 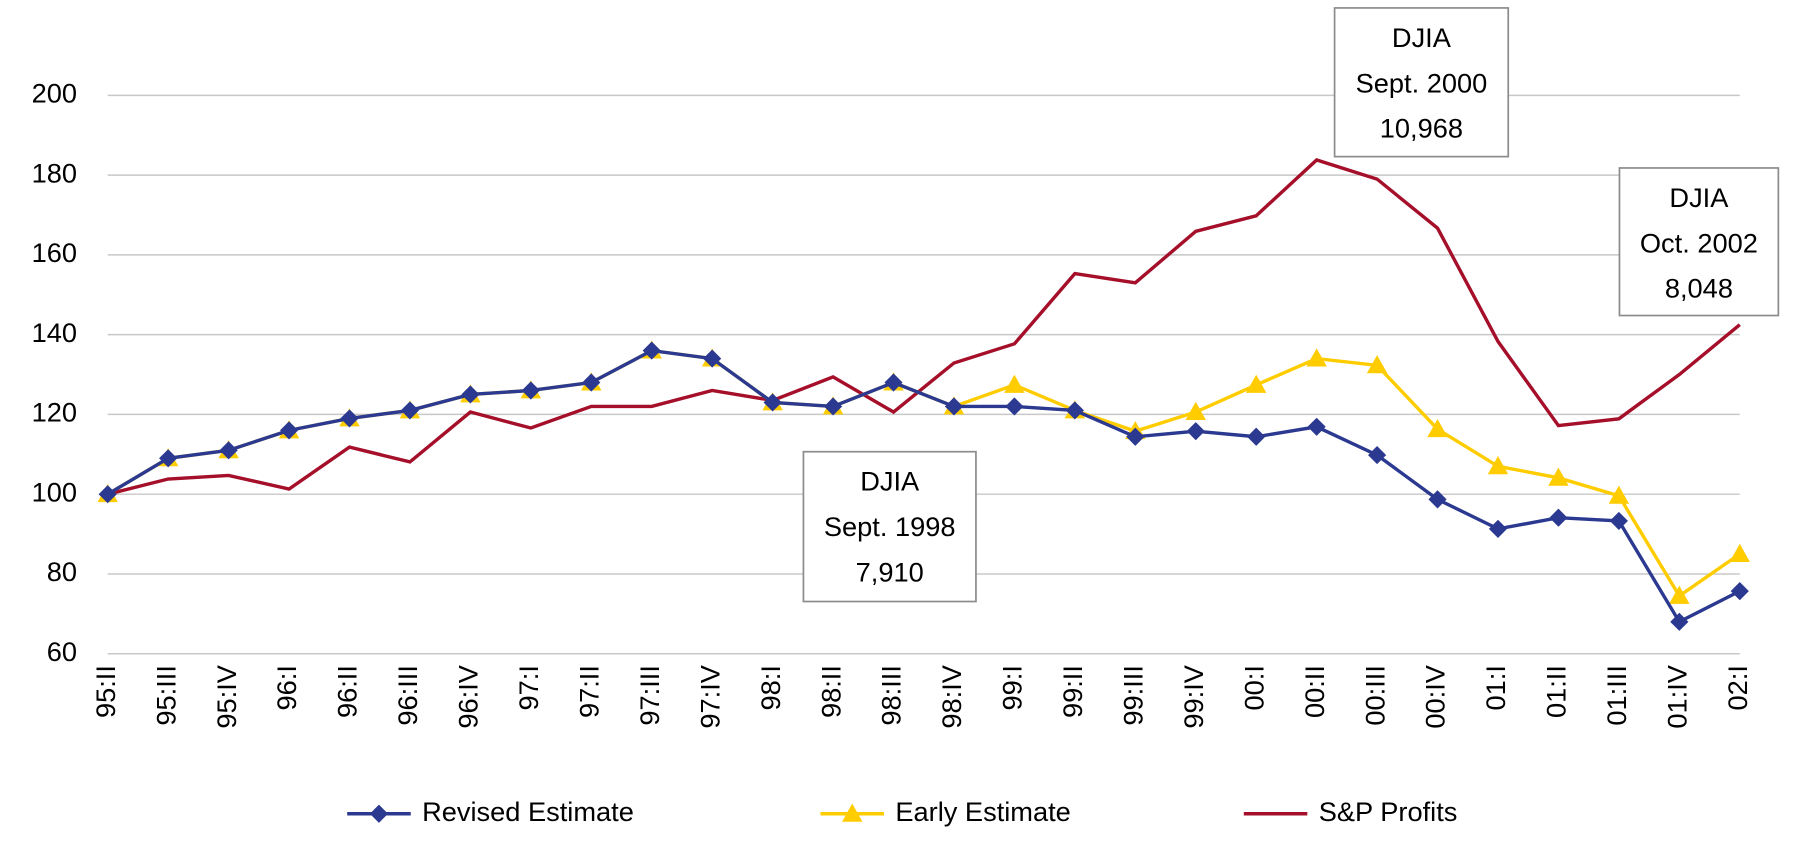 What do you see at coordinates (1314, 691) in the screenshot?
I see `x-tick-label: 00:II` at bounding box center [1314, 691].